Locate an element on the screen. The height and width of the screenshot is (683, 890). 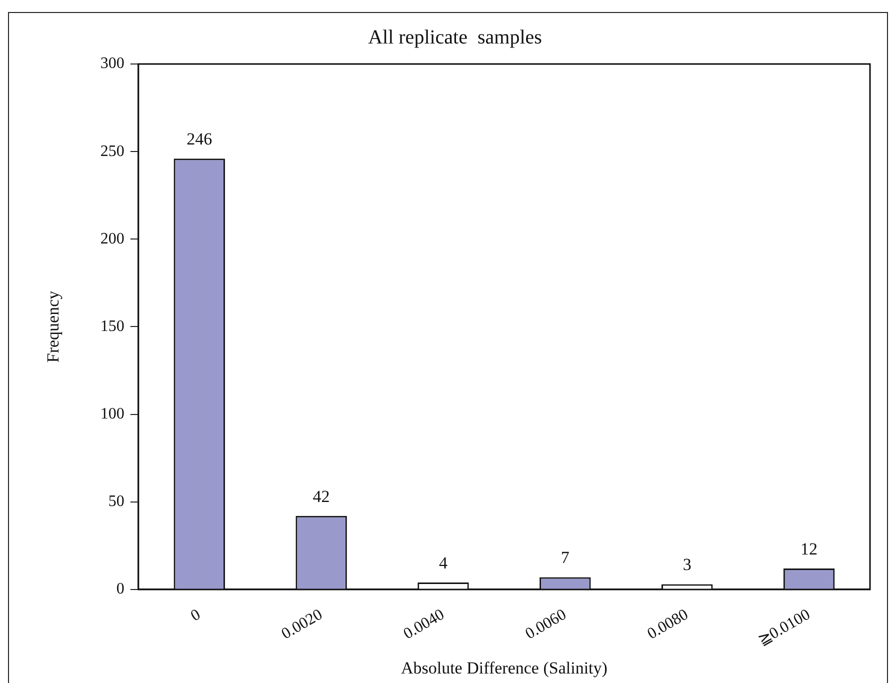
y-tick-label: 300 is located at coordinates (112, 63).